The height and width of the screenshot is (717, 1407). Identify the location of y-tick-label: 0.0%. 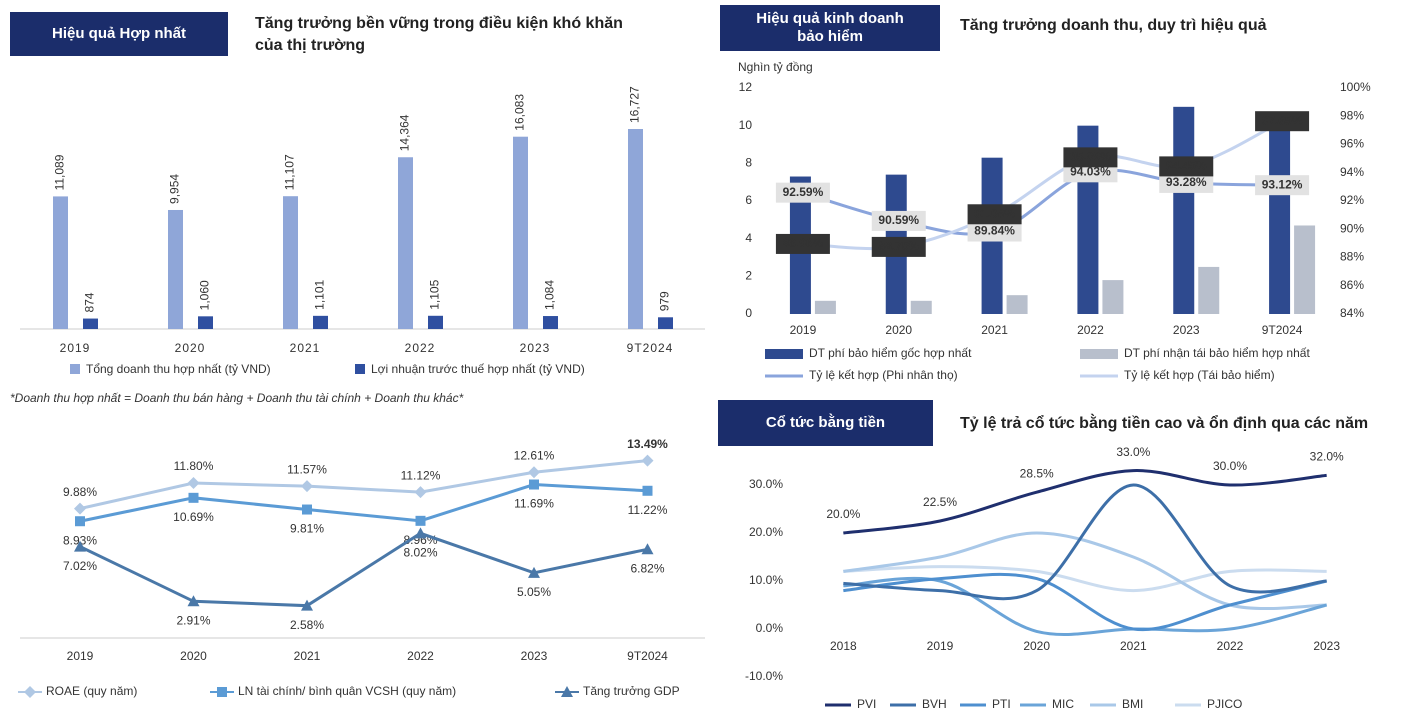
(770, 628).